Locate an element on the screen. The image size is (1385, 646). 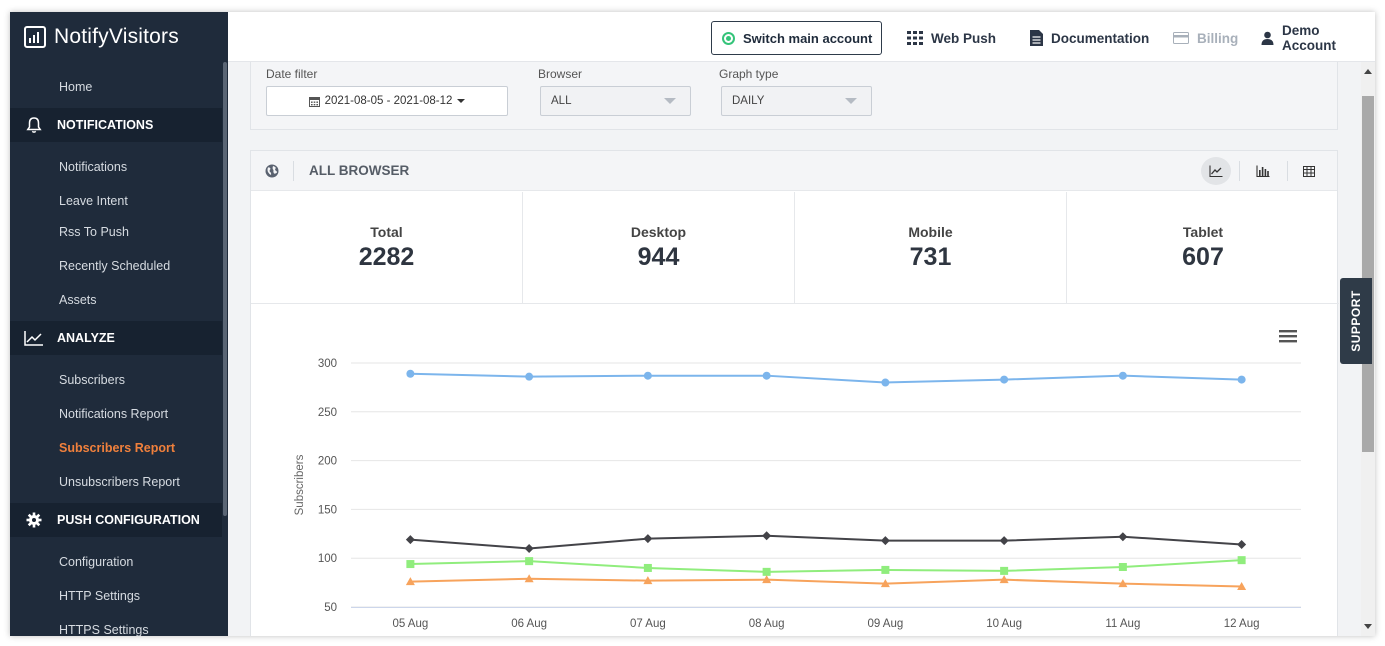
support-tab: SUPPORT is located at coordinates (1356, 321).